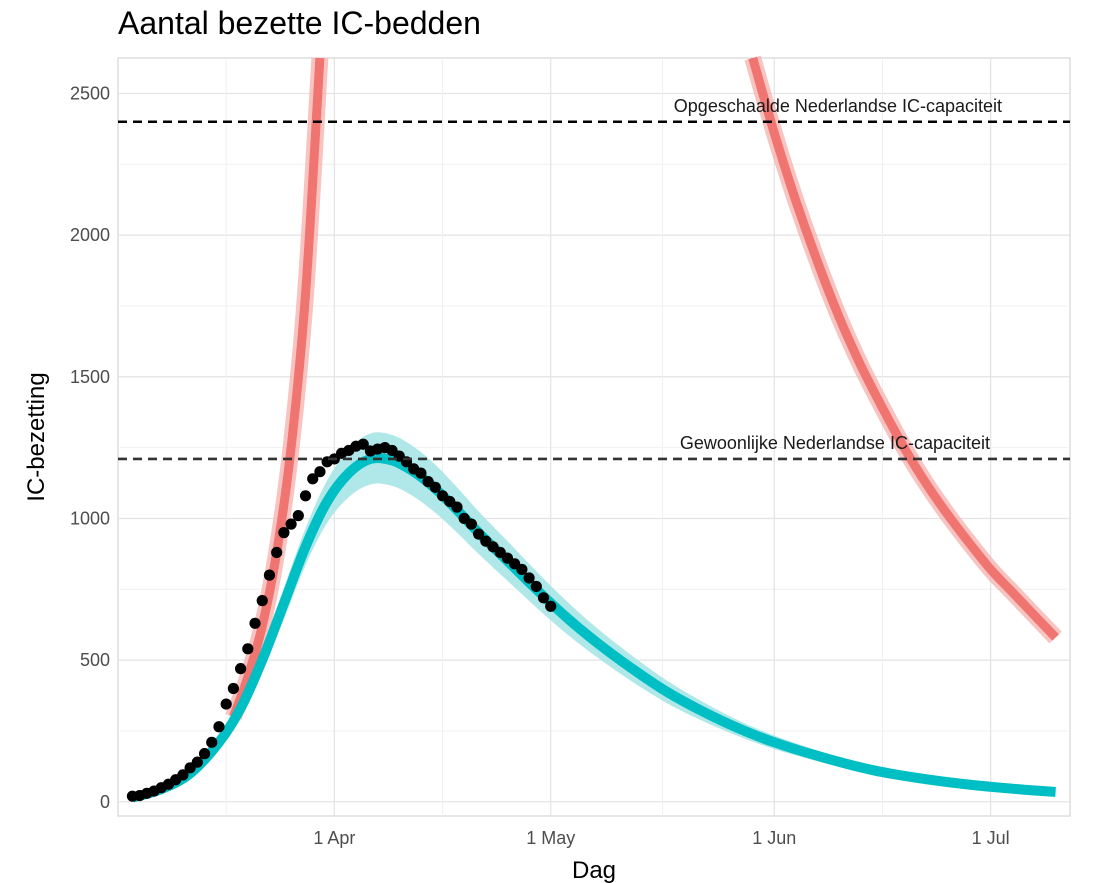 The width and height of the screenshot is (1107, 883). I want to click on y-tick-label: 500, so click(95, 660).